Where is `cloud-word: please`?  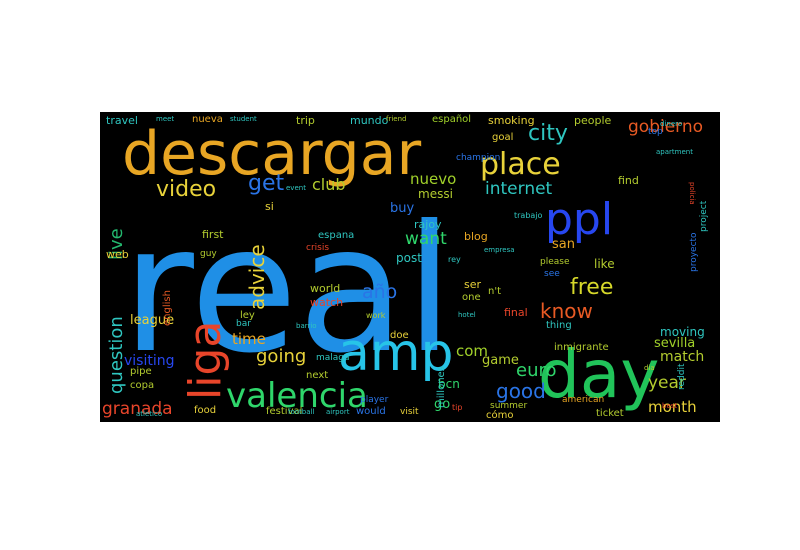 cloud-word: please is located at coordinates (555, 262).